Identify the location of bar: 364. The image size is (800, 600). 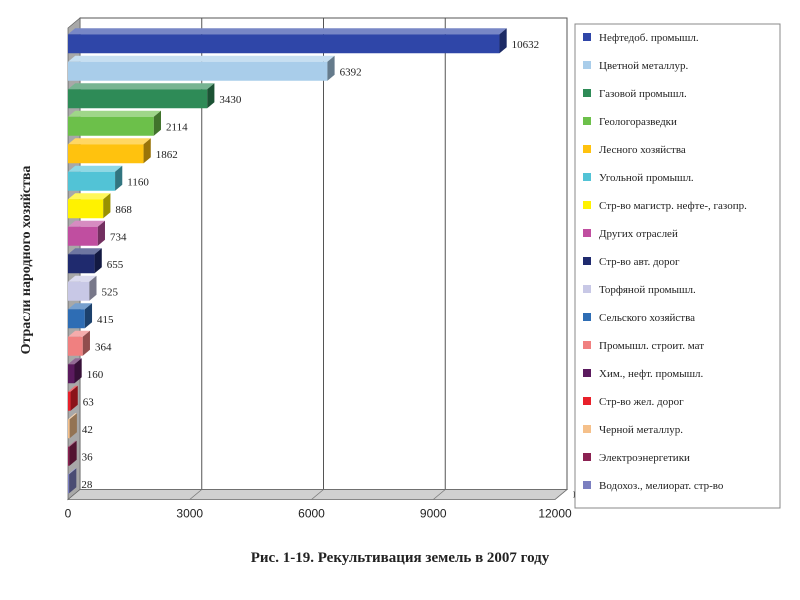
(90, 343).